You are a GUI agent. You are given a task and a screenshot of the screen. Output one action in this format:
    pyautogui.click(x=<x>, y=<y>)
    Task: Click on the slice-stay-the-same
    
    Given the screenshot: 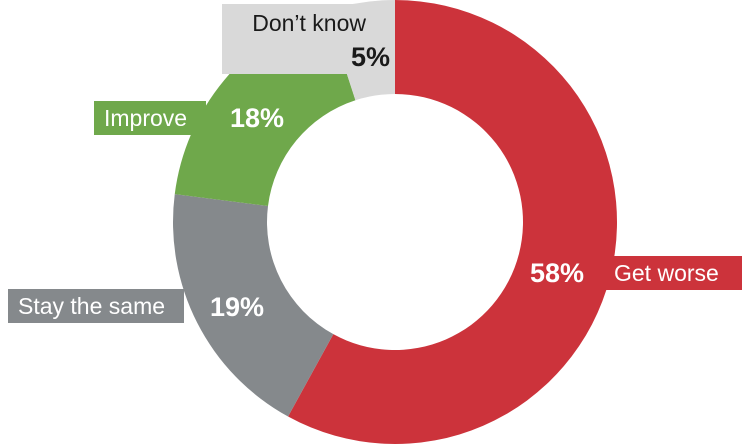 What is the action you would take?
    pyautogui.click(x=253, y=305)
    